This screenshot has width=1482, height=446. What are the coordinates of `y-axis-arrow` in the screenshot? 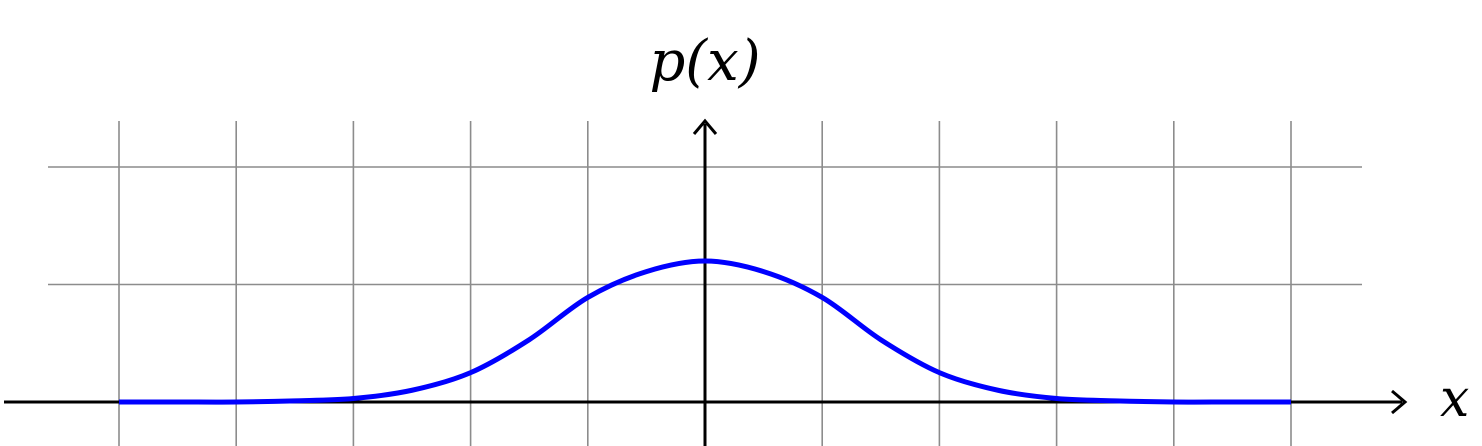 It's located at (705, 126).